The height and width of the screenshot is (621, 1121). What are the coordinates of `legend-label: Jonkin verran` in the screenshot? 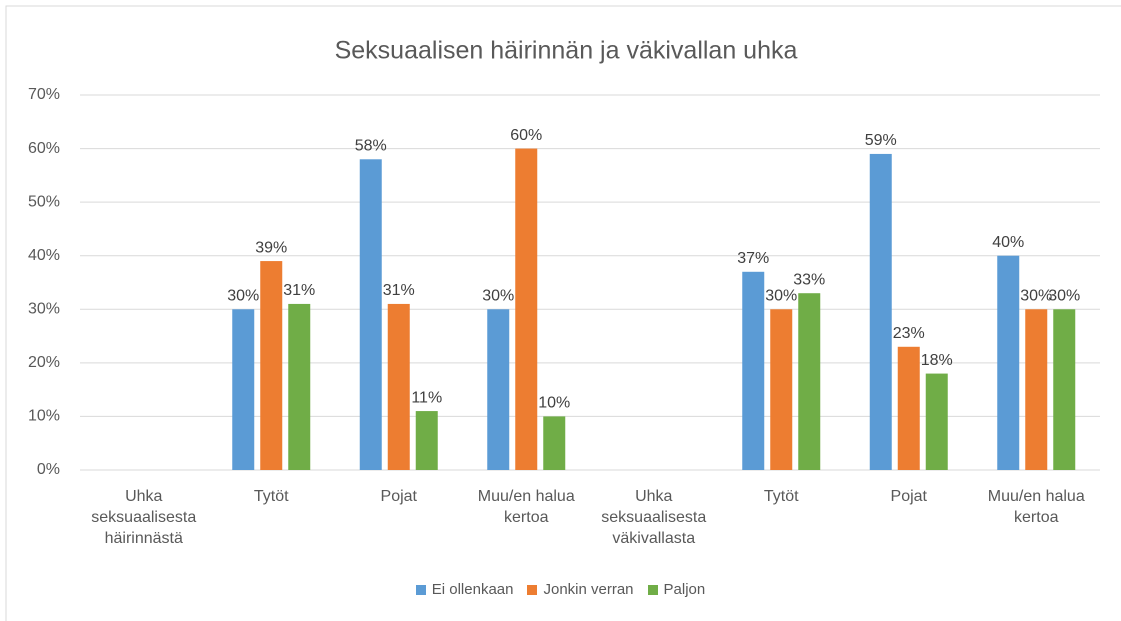 It's located at (588, 589).